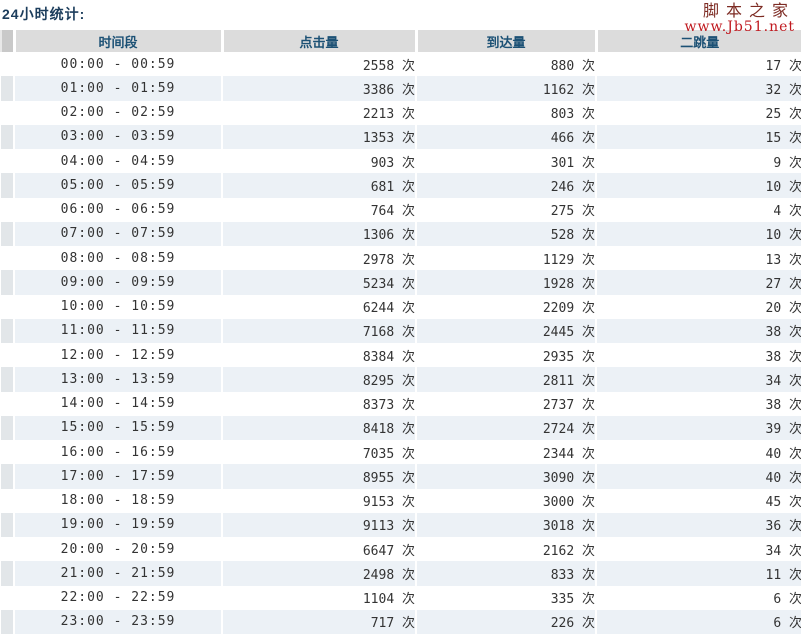  I want to click on table-row: 17:00 - 17:59 8955 次 3090 次 40 次, so click(401, 476).